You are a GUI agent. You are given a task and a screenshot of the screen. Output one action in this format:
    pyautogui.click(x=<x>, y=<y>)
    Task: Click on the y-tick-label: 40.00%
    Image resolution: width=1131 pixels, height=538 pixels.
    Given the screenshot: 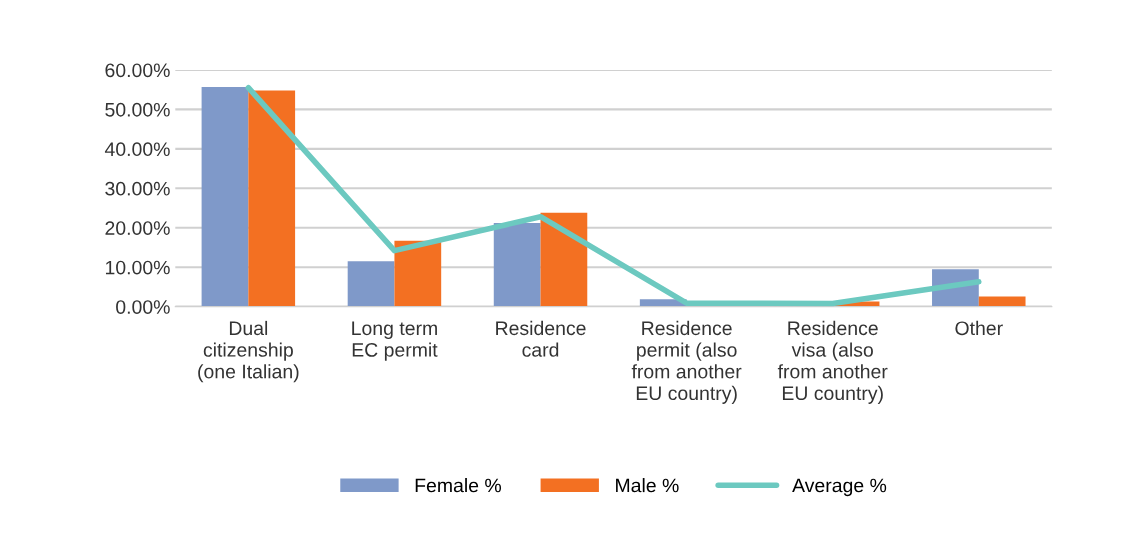 What is the action you would take?
    pyautogui.click(x=137, y=149)
    